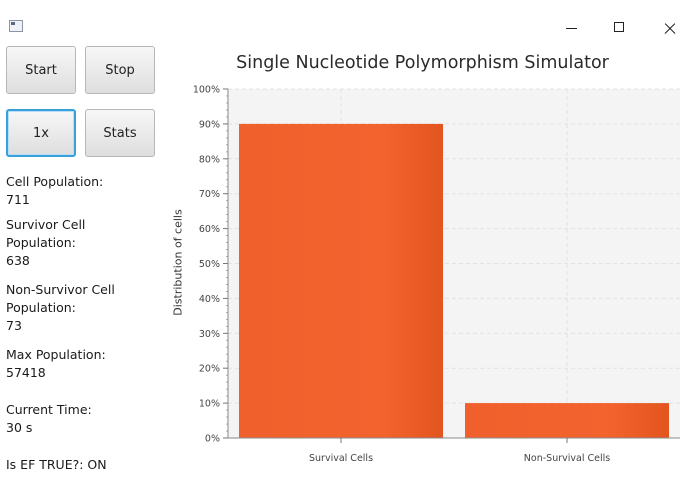 The width and height of the screenshot is (695, 494). Describe the element at coordinates (120, 70) in the screenshot. I see `stop-button: Stop` at that location.